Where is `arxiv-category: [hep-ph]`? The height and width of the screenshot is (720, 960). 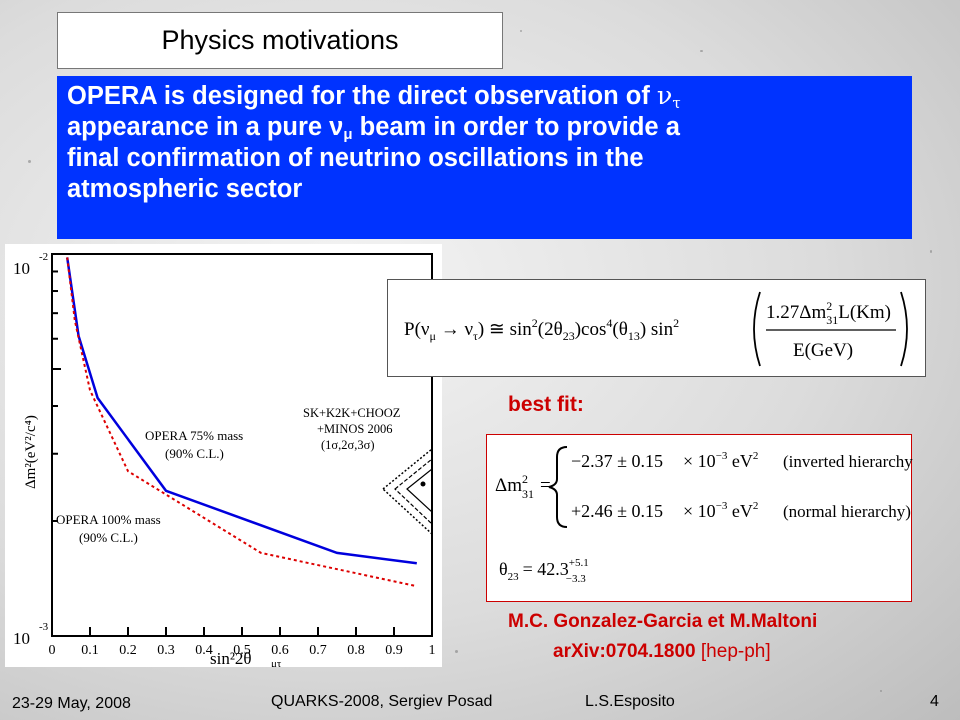
arxiv-category: [hep-ph] is located at coordinates (733, 651).